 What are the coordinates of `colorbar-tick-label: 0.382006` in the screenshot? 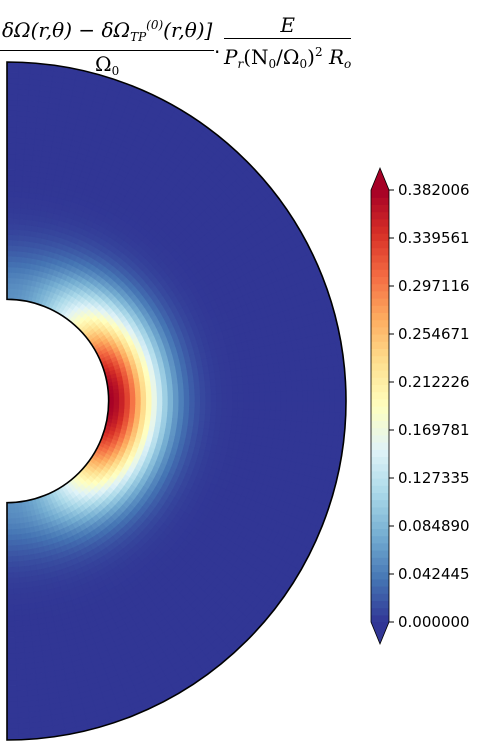 It's located at (434, 190).